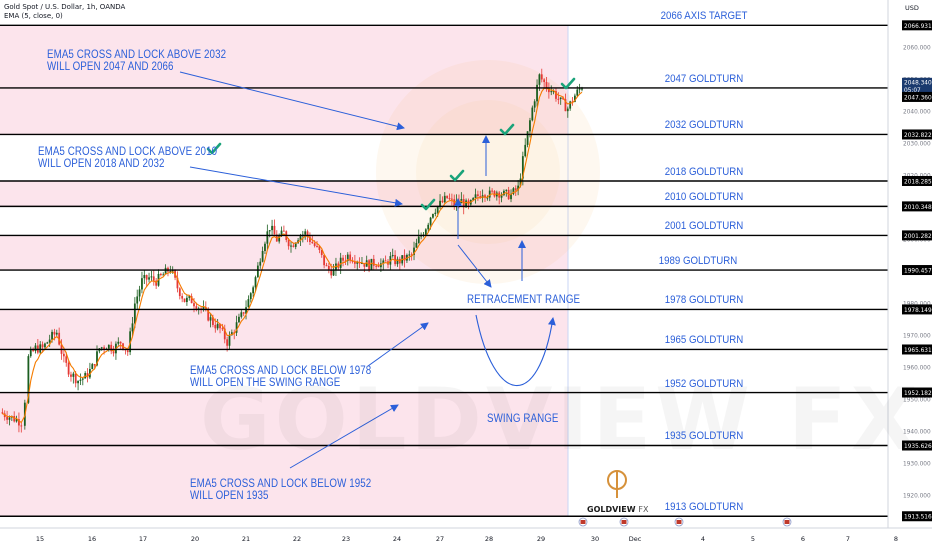 This screenshot has width=932, height=550. I want to click on time-axis: 15 16 17 20 21 22 23 24 27 28 29 30 Dec 4 5 6 7 8, so click(466, 530).